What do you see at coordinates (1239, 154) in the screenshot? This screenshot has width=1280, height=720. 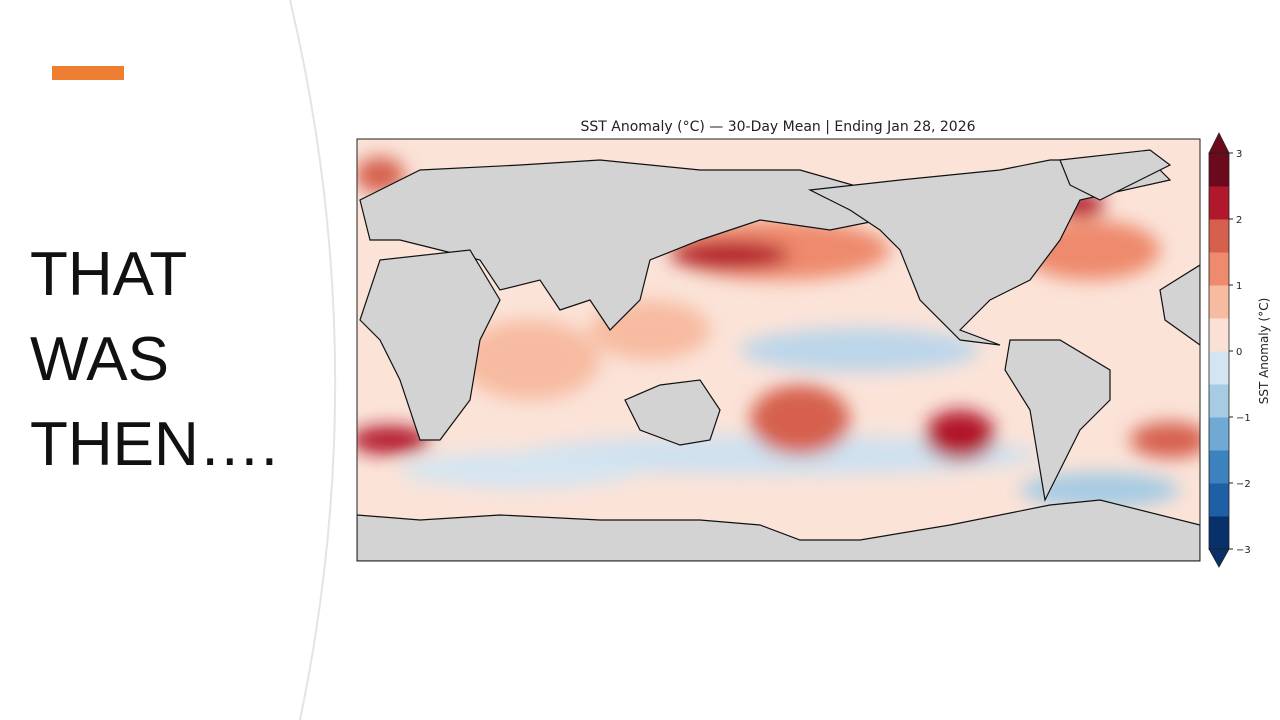 I see `colorbar-tick-label: 3` at bounding box center [1239, 154].